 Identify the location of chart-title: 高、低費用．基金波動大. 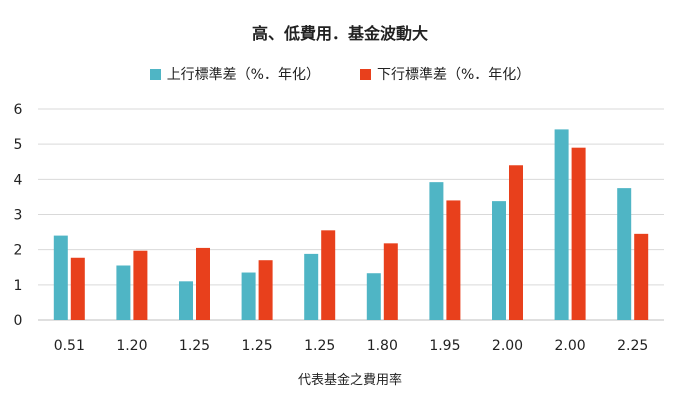
(339, 33).